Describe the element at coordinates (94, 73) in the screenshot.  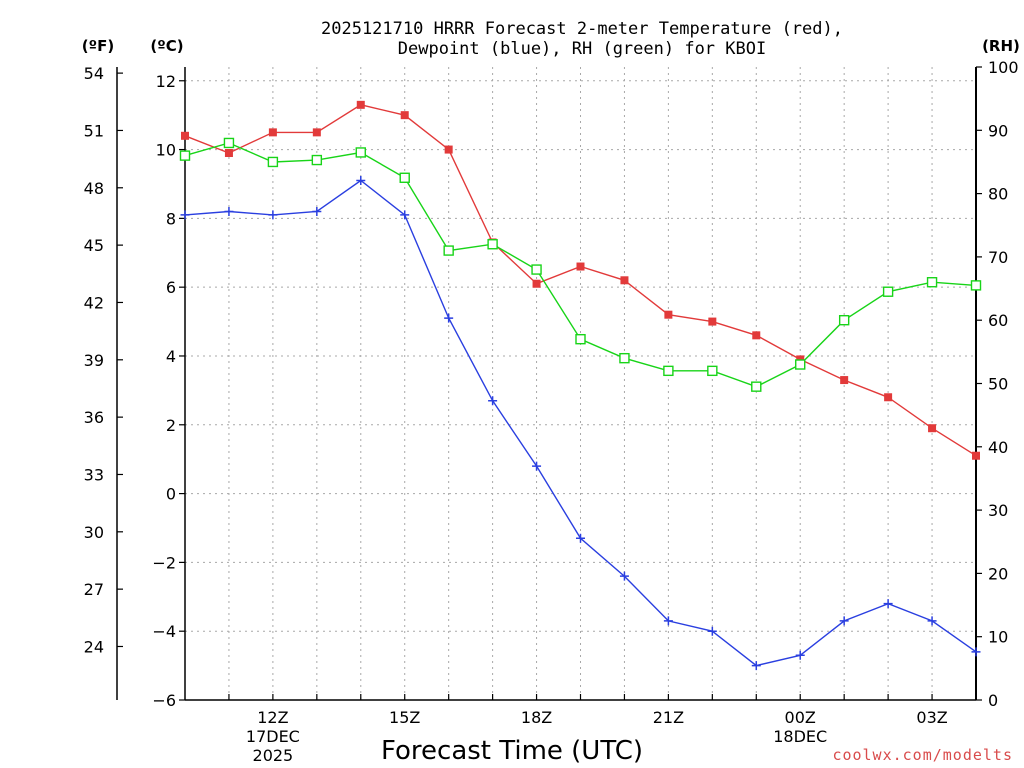
I see `fahrenheit-tick-label: 54` at that location.